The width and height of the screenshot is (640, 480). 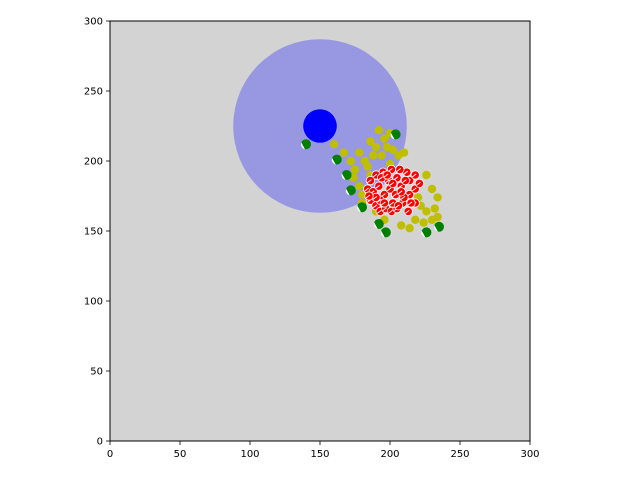 What do you see at coordinates (249, 454) in the screenshot?
I see `x-tick-label: 100` at bounding box center [249, 454].